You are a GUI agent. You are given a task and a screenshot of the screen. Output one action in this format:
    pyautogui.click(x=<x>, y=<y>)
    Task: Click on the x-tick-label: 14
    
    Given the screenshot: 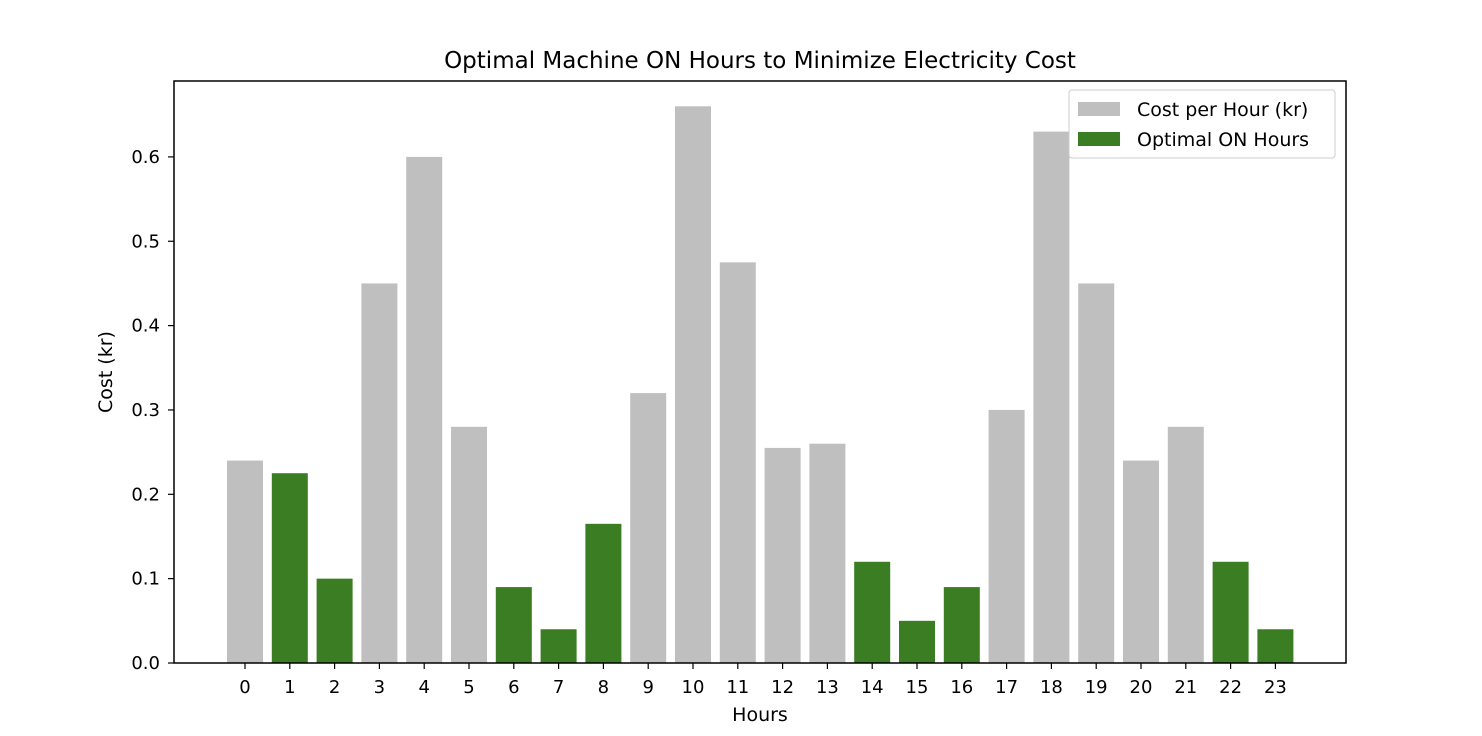 What is the action you would take?
    pyautogui.click(x=872, y=687)
    